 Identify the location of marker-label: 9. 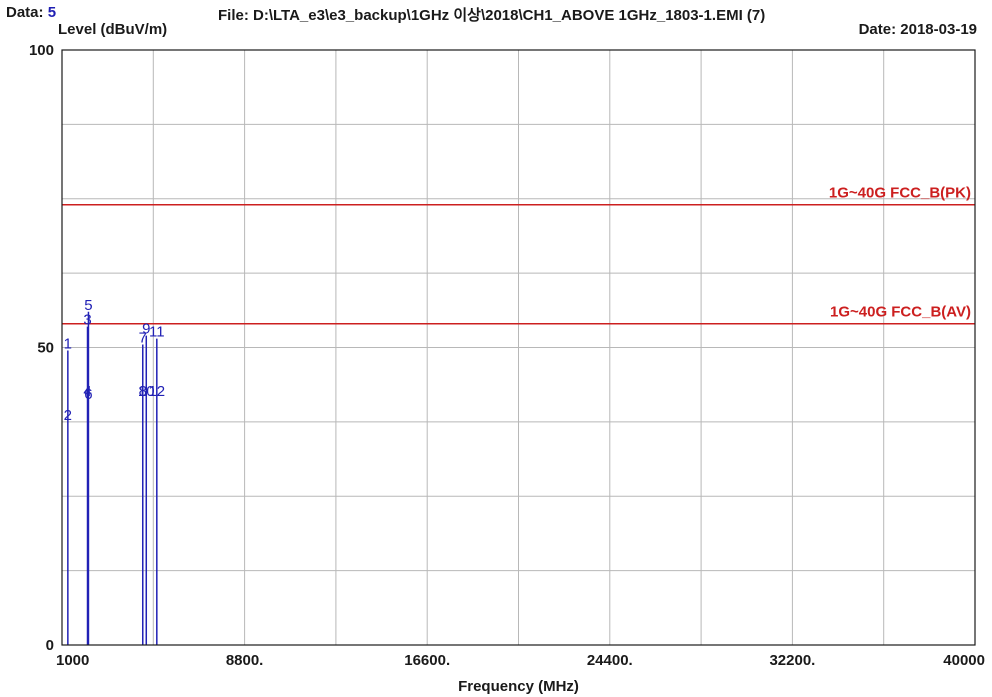
(146, 329).